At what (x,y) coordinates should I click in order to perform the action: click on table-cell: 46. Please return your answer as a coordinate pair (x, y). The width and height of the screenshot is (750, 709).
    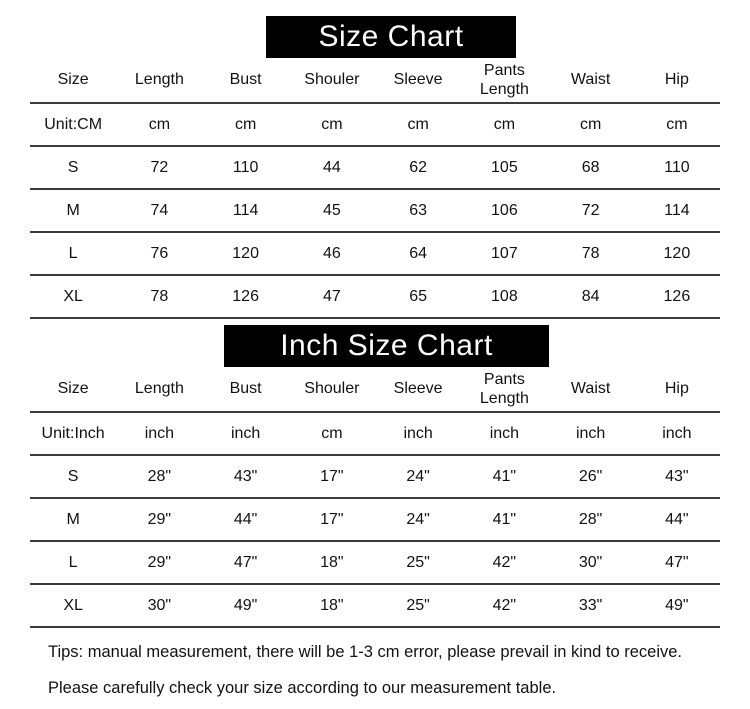
    Looking at the image, I should click on (331, 253).